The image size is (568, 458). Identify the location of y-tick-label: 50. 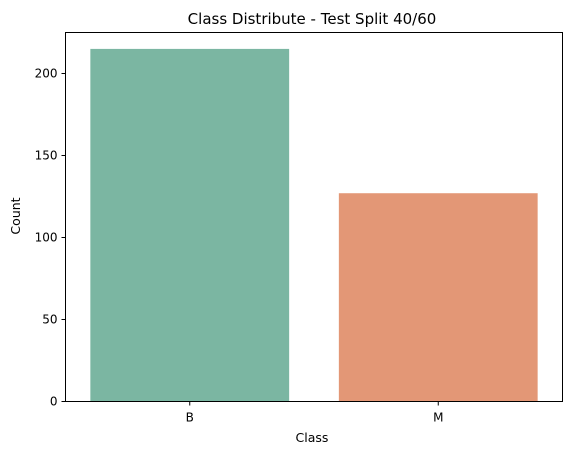
(49, 320).